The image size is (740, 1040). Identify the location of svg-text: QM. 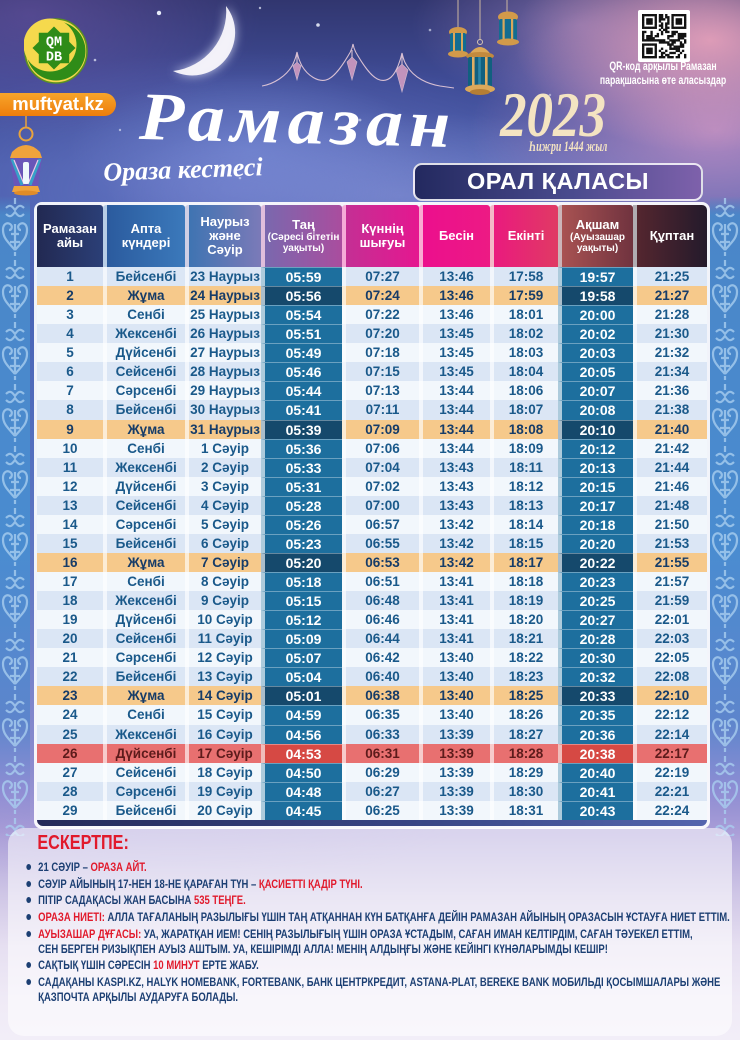
(54, 43).